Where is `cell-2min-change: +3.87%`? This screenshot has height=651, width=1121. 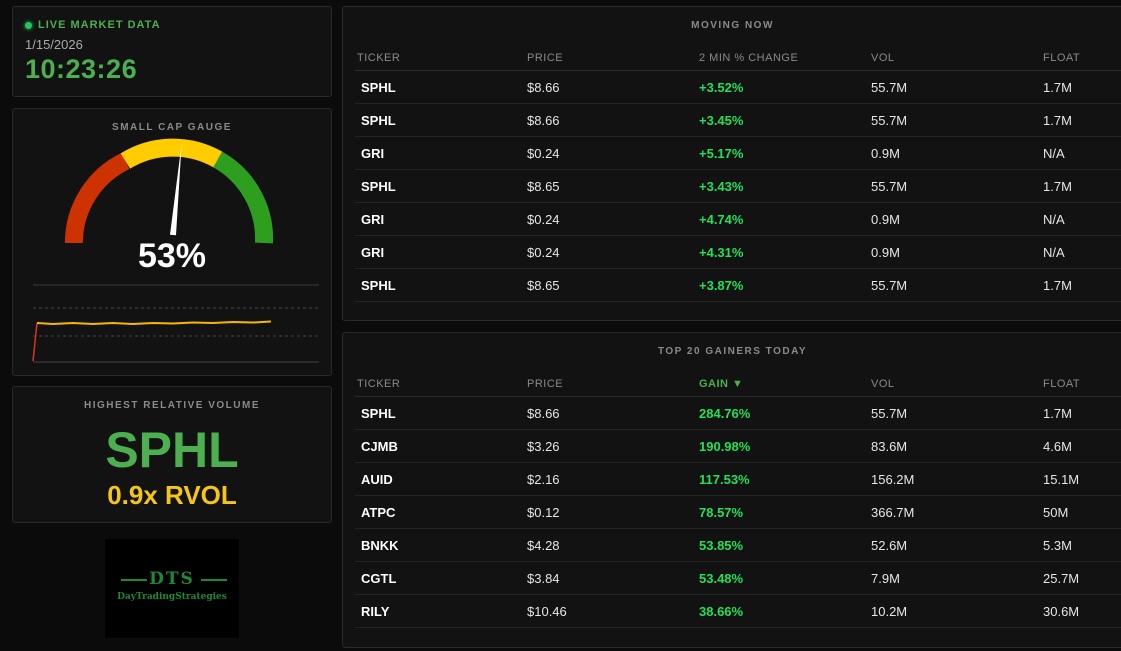 cell-2min-change: +3.87% is located at coordinates (785, 285).